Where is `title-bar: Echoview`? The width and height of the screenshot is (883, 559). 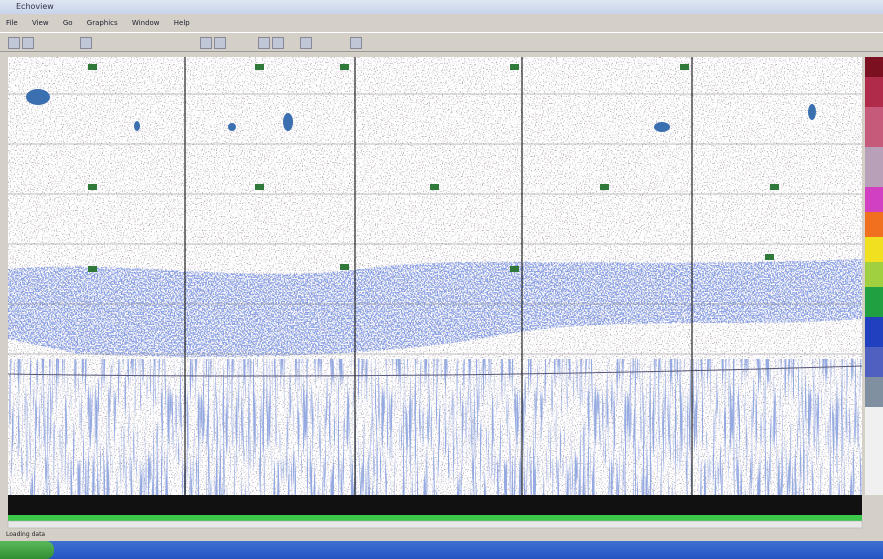
title-bar: Echoview is located at coordinates (441, 7).